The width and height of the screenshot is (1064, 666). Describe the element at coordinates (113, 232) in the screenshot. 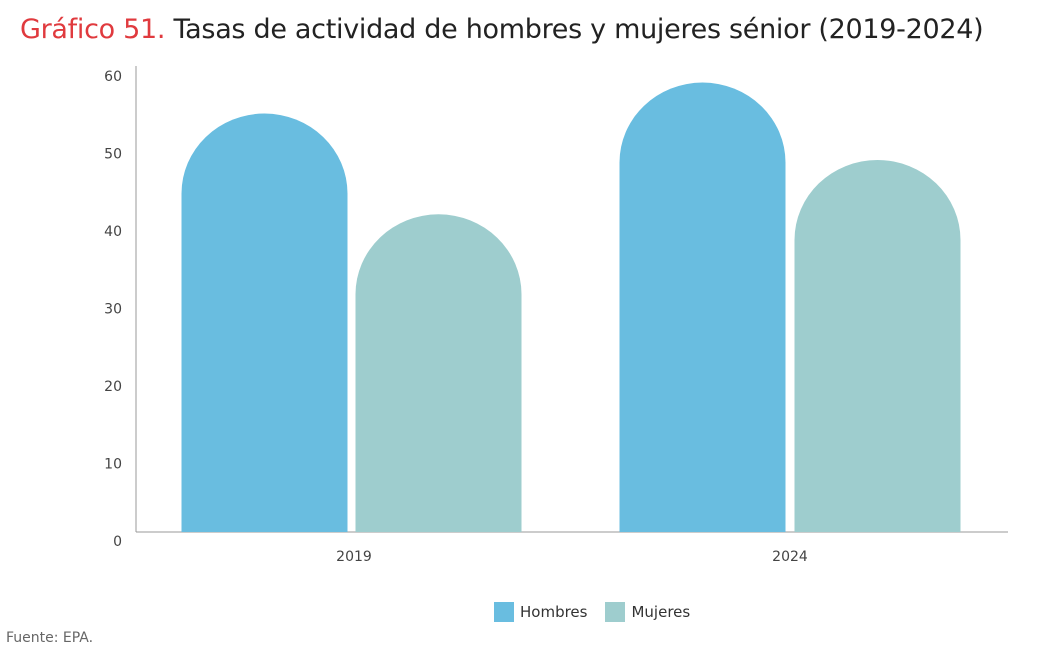

I see `y-tick-label: 40` at that location.